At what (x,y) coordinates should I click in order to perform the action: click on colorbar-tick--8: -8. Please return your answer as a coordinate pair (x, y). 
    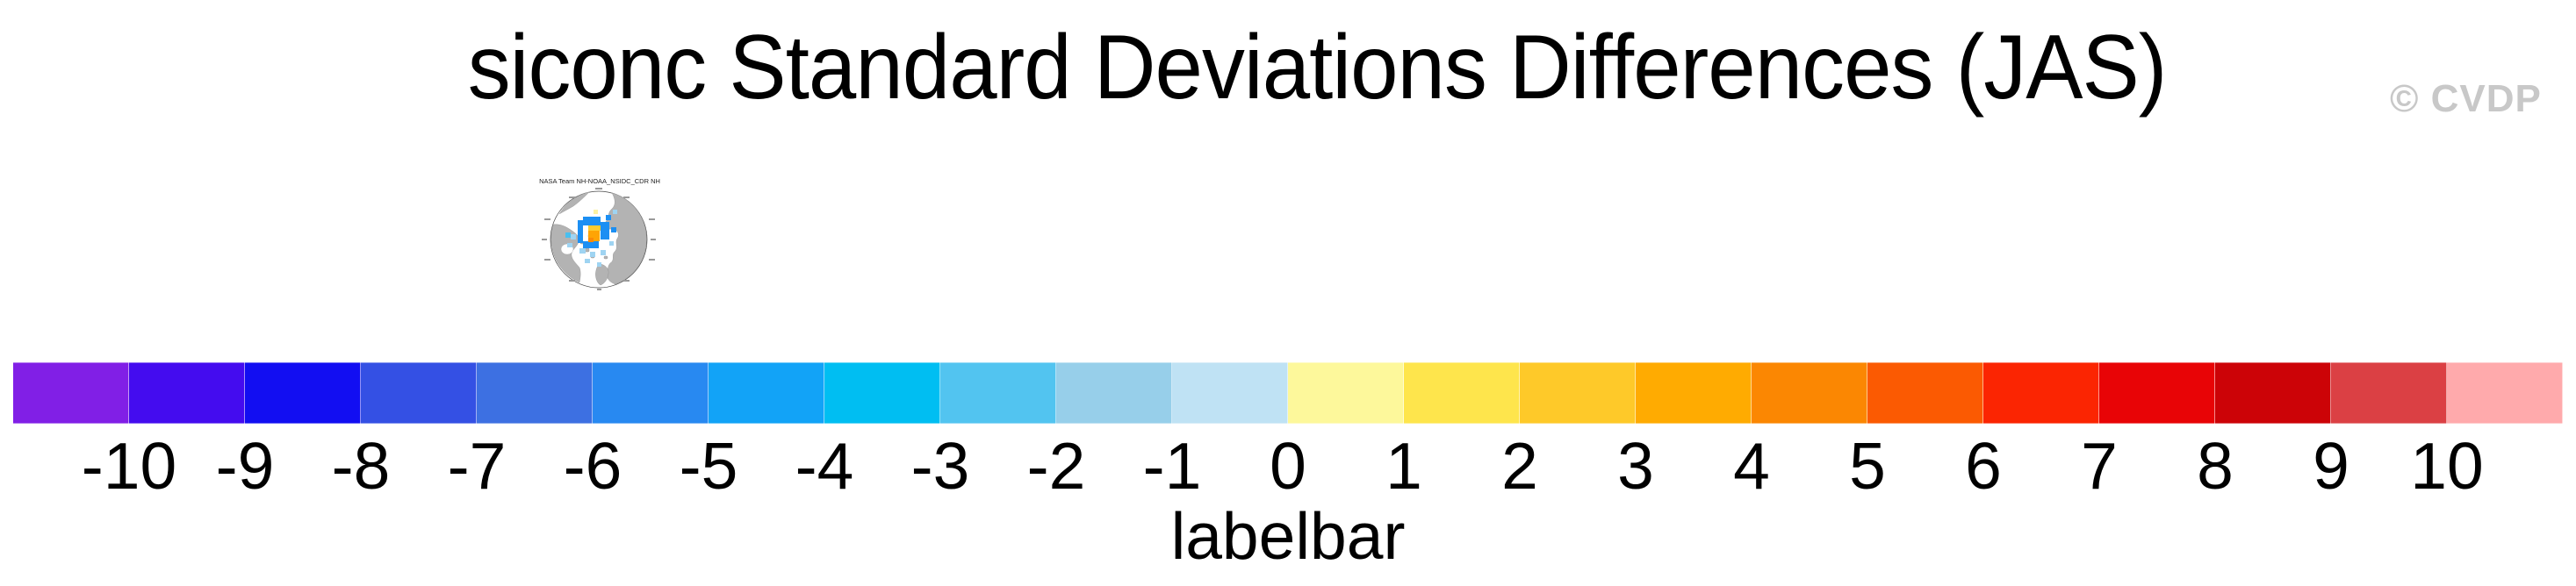
    Looking at the image, I should click on (361, 466).